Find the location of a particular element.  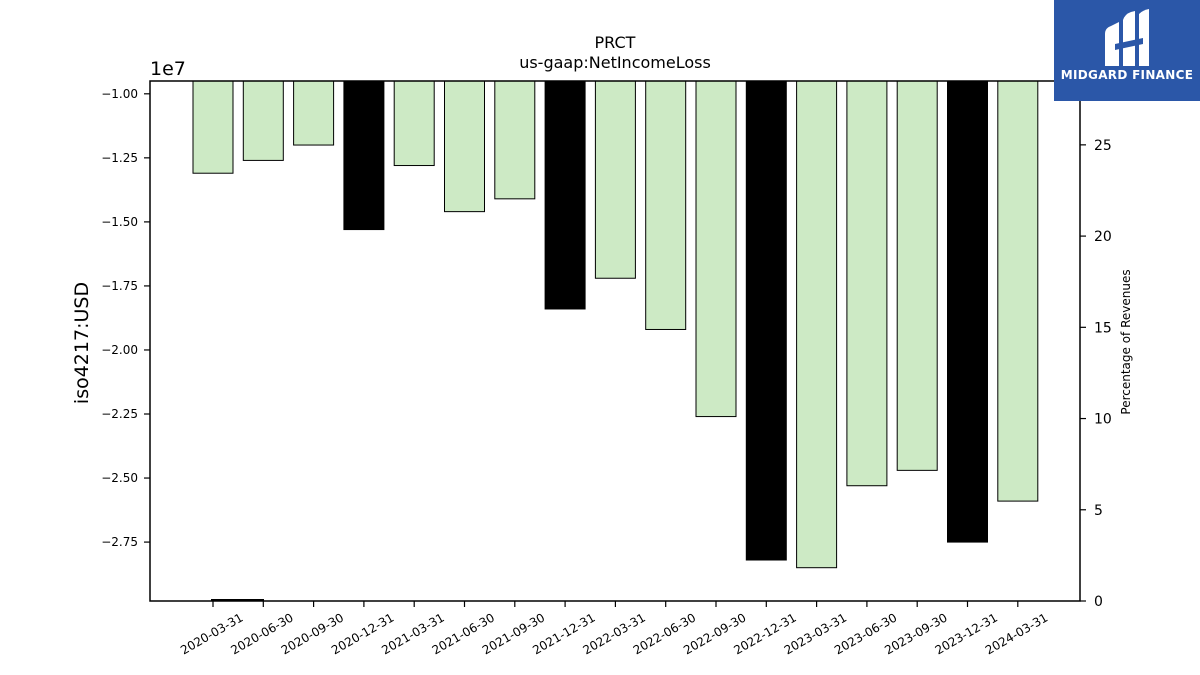

y-offset-label: 1e7 is located at coordinates (168, 69).